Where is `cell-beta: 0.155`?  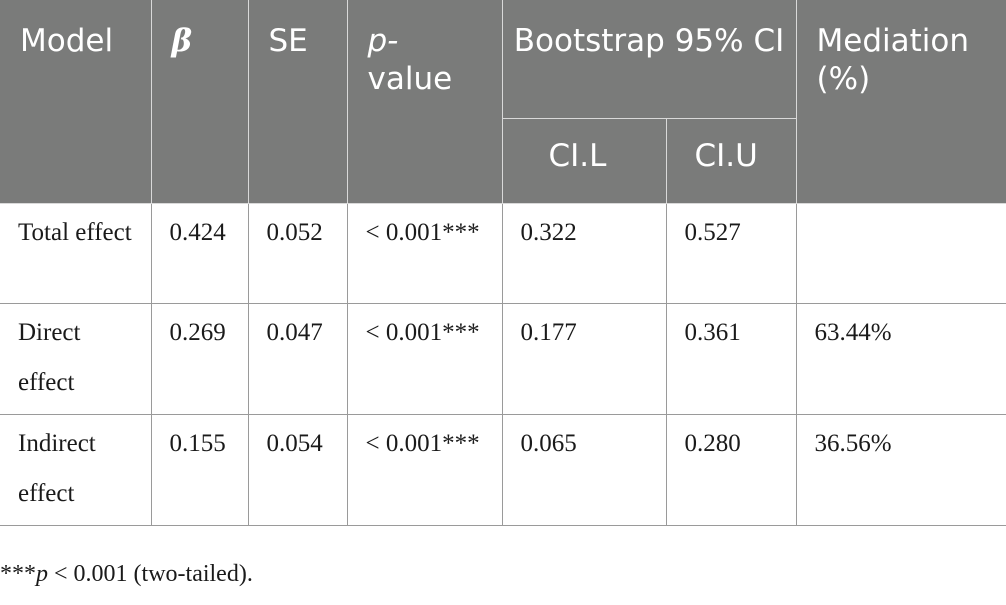
cell-beta: 0.155 is located at coordinates (199, 469).